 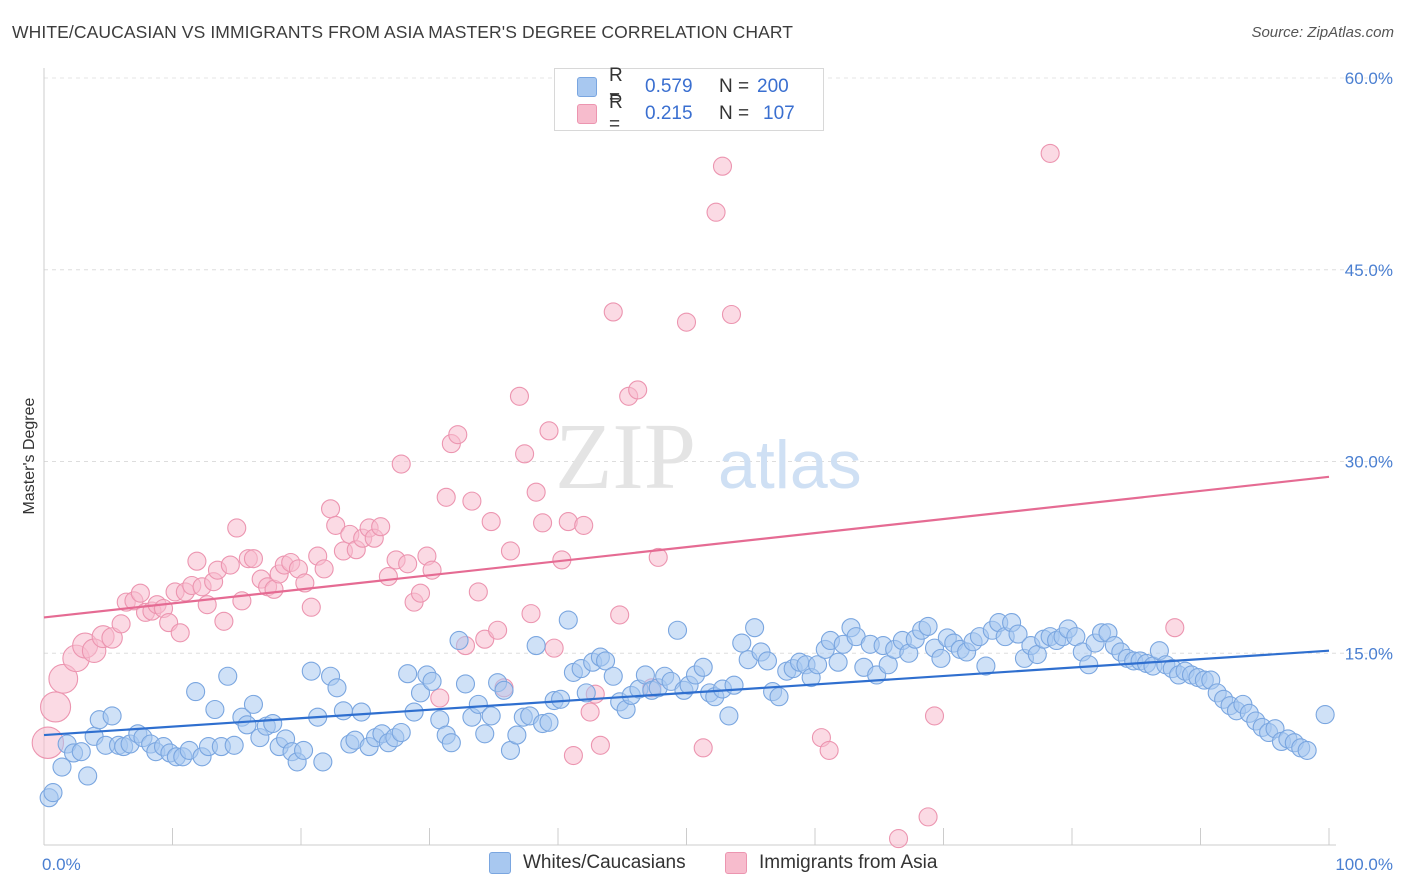 What do you see at coordinates (686, 693) in the screenshot?
I see `trend-line-whites` at bounding box center [686, 693].